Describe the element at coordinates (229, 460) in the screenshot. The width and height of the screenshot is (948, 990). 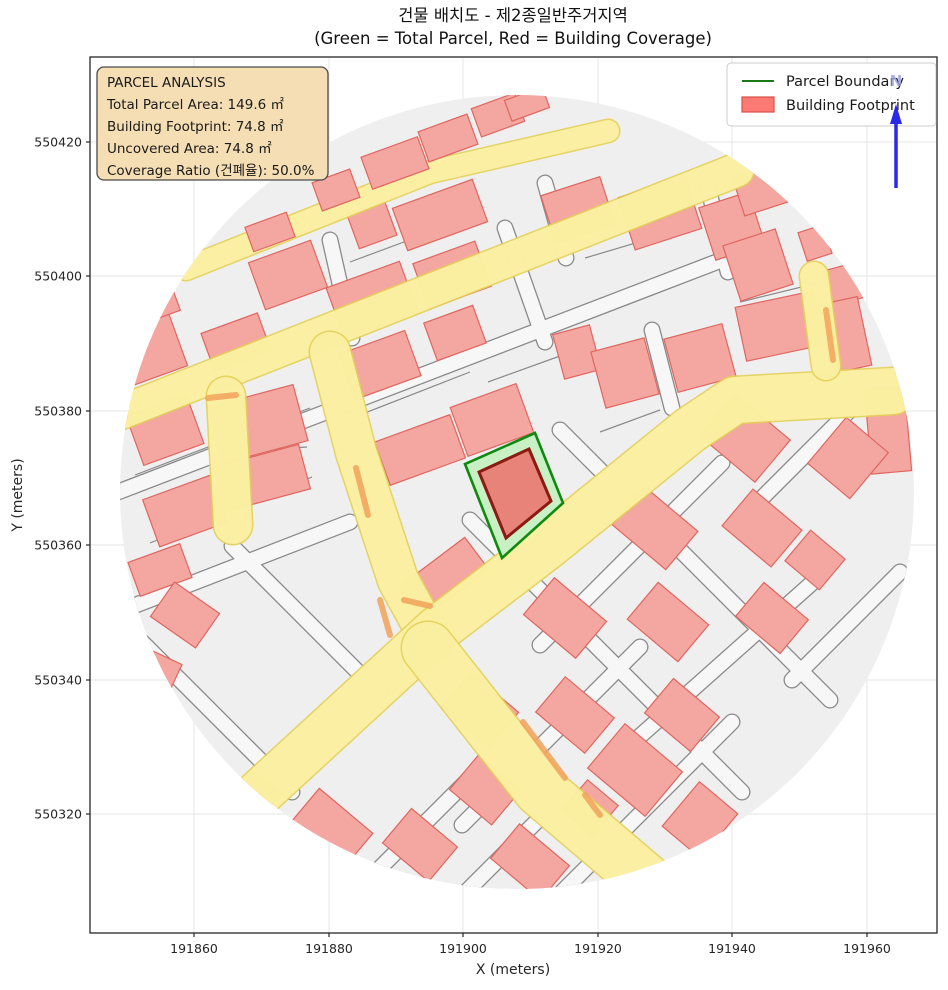
I see `narrow-road` at that location.